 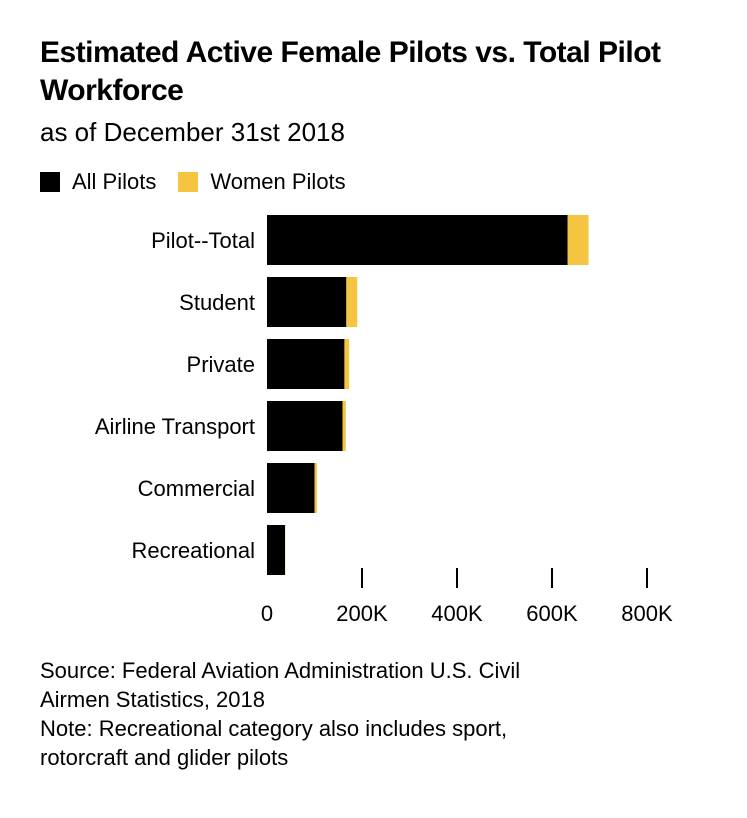 What do you see at coordinates (306, 364) in the screenshot?
I see `bar-all-pilots-private` at bounding box center [306, 364].